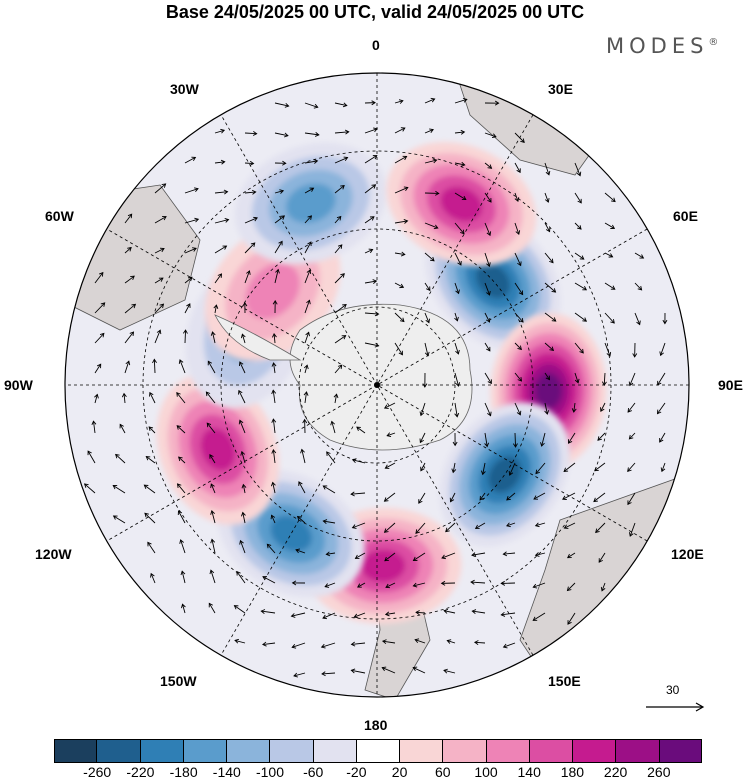 Image resolution: width=750 pixels, height=783 pixels. What do you see at coordinates (376, 725) in the screenshot?
I see `lon-label-180: 180` at bounding box center [376, 725].